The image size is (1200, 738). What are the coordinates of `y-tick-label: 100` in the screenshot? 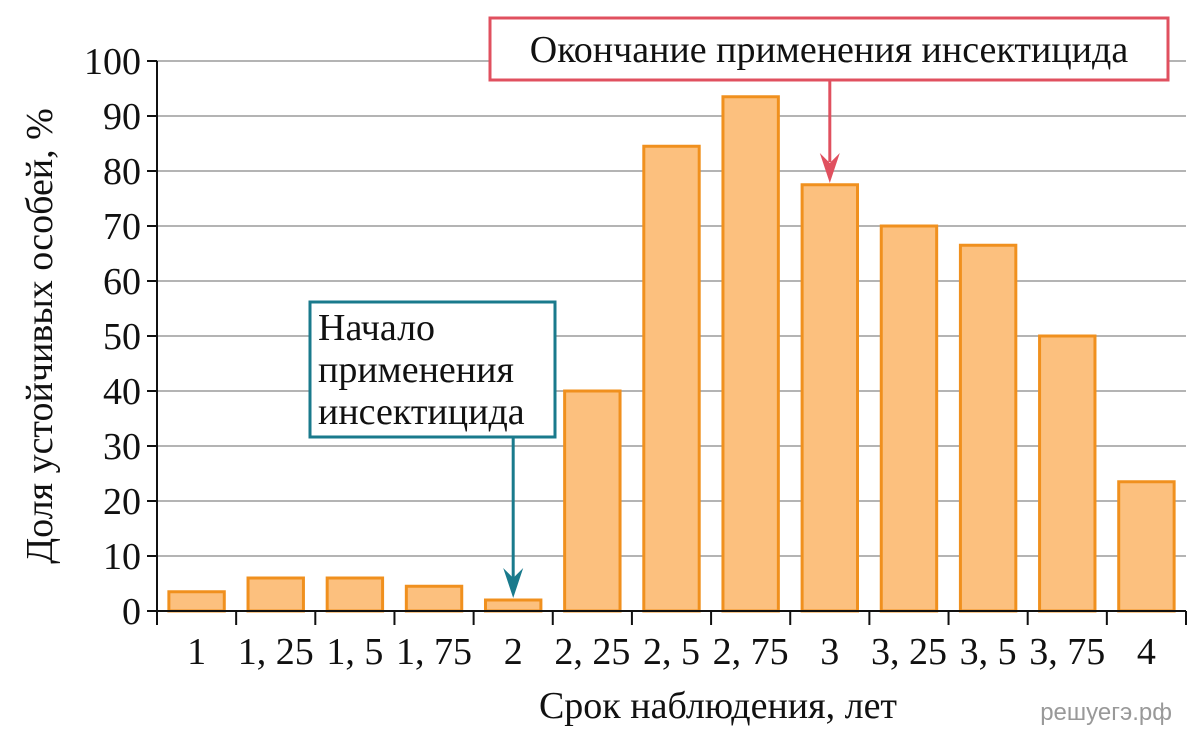 It's located at (112, 62).